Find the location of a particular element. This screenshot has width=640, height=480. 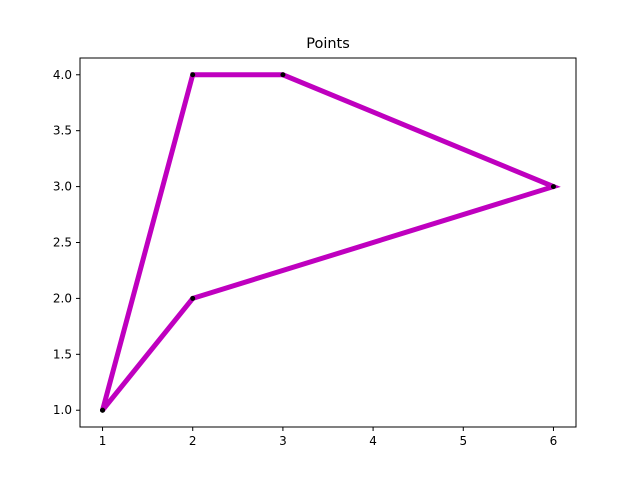

x-tick-label: 2 is located at coordinates (193, 441).